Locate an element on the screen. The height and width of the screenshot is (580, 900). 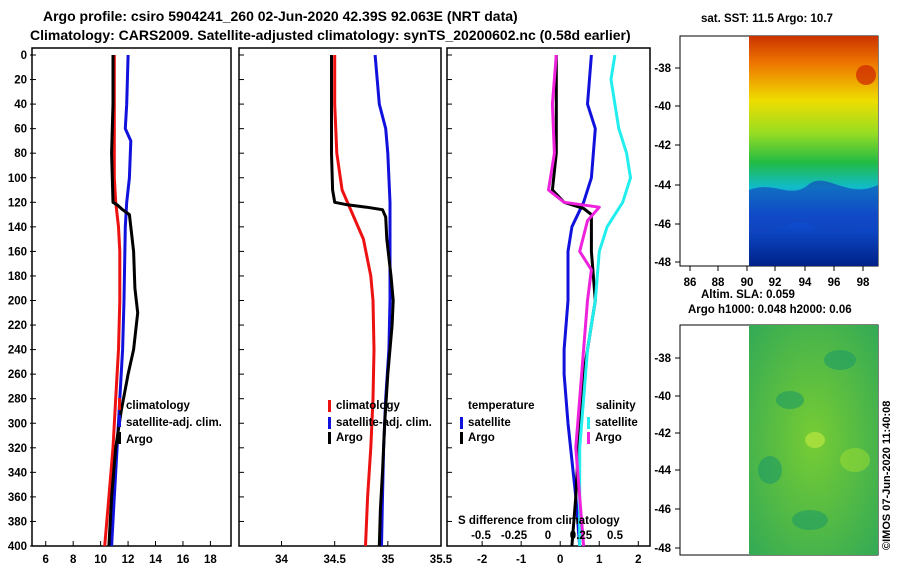
series-line-salinity-argo is located at coordinates (574, 300).